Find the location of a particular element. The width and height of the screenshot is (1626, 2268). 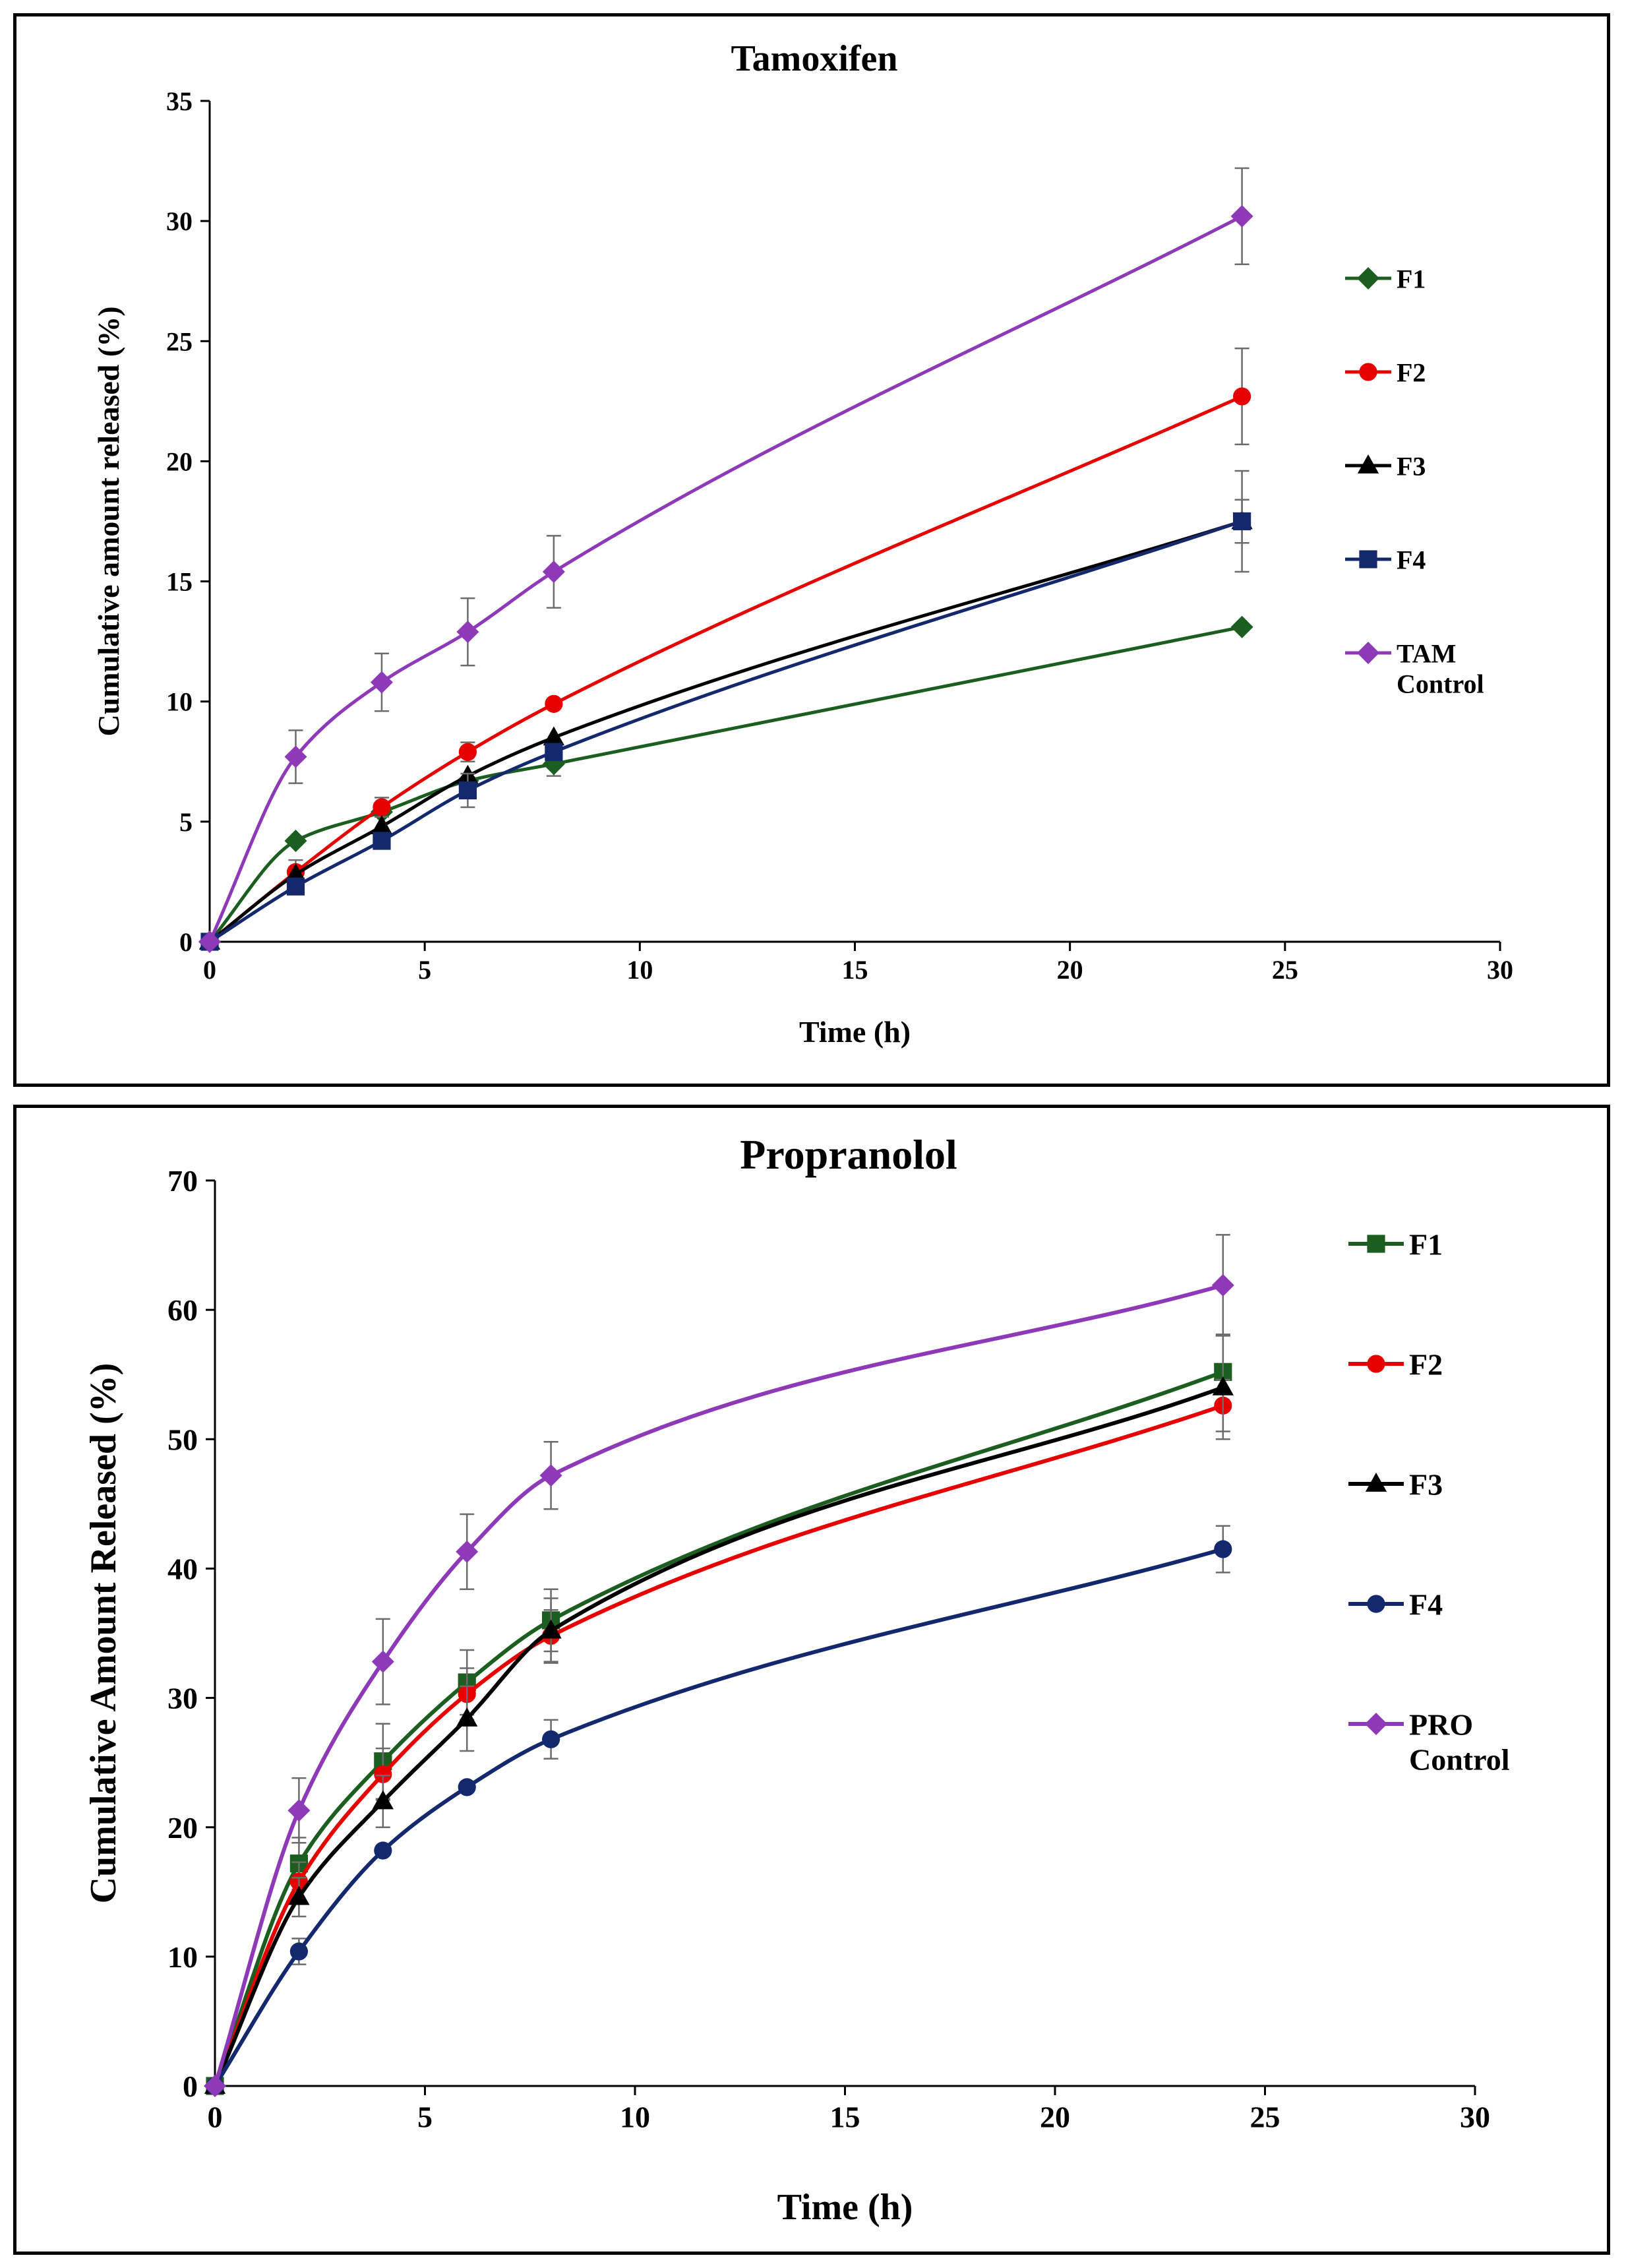

propranolol-series-f4-legend-marker is located at coordinates (1376, 1604).